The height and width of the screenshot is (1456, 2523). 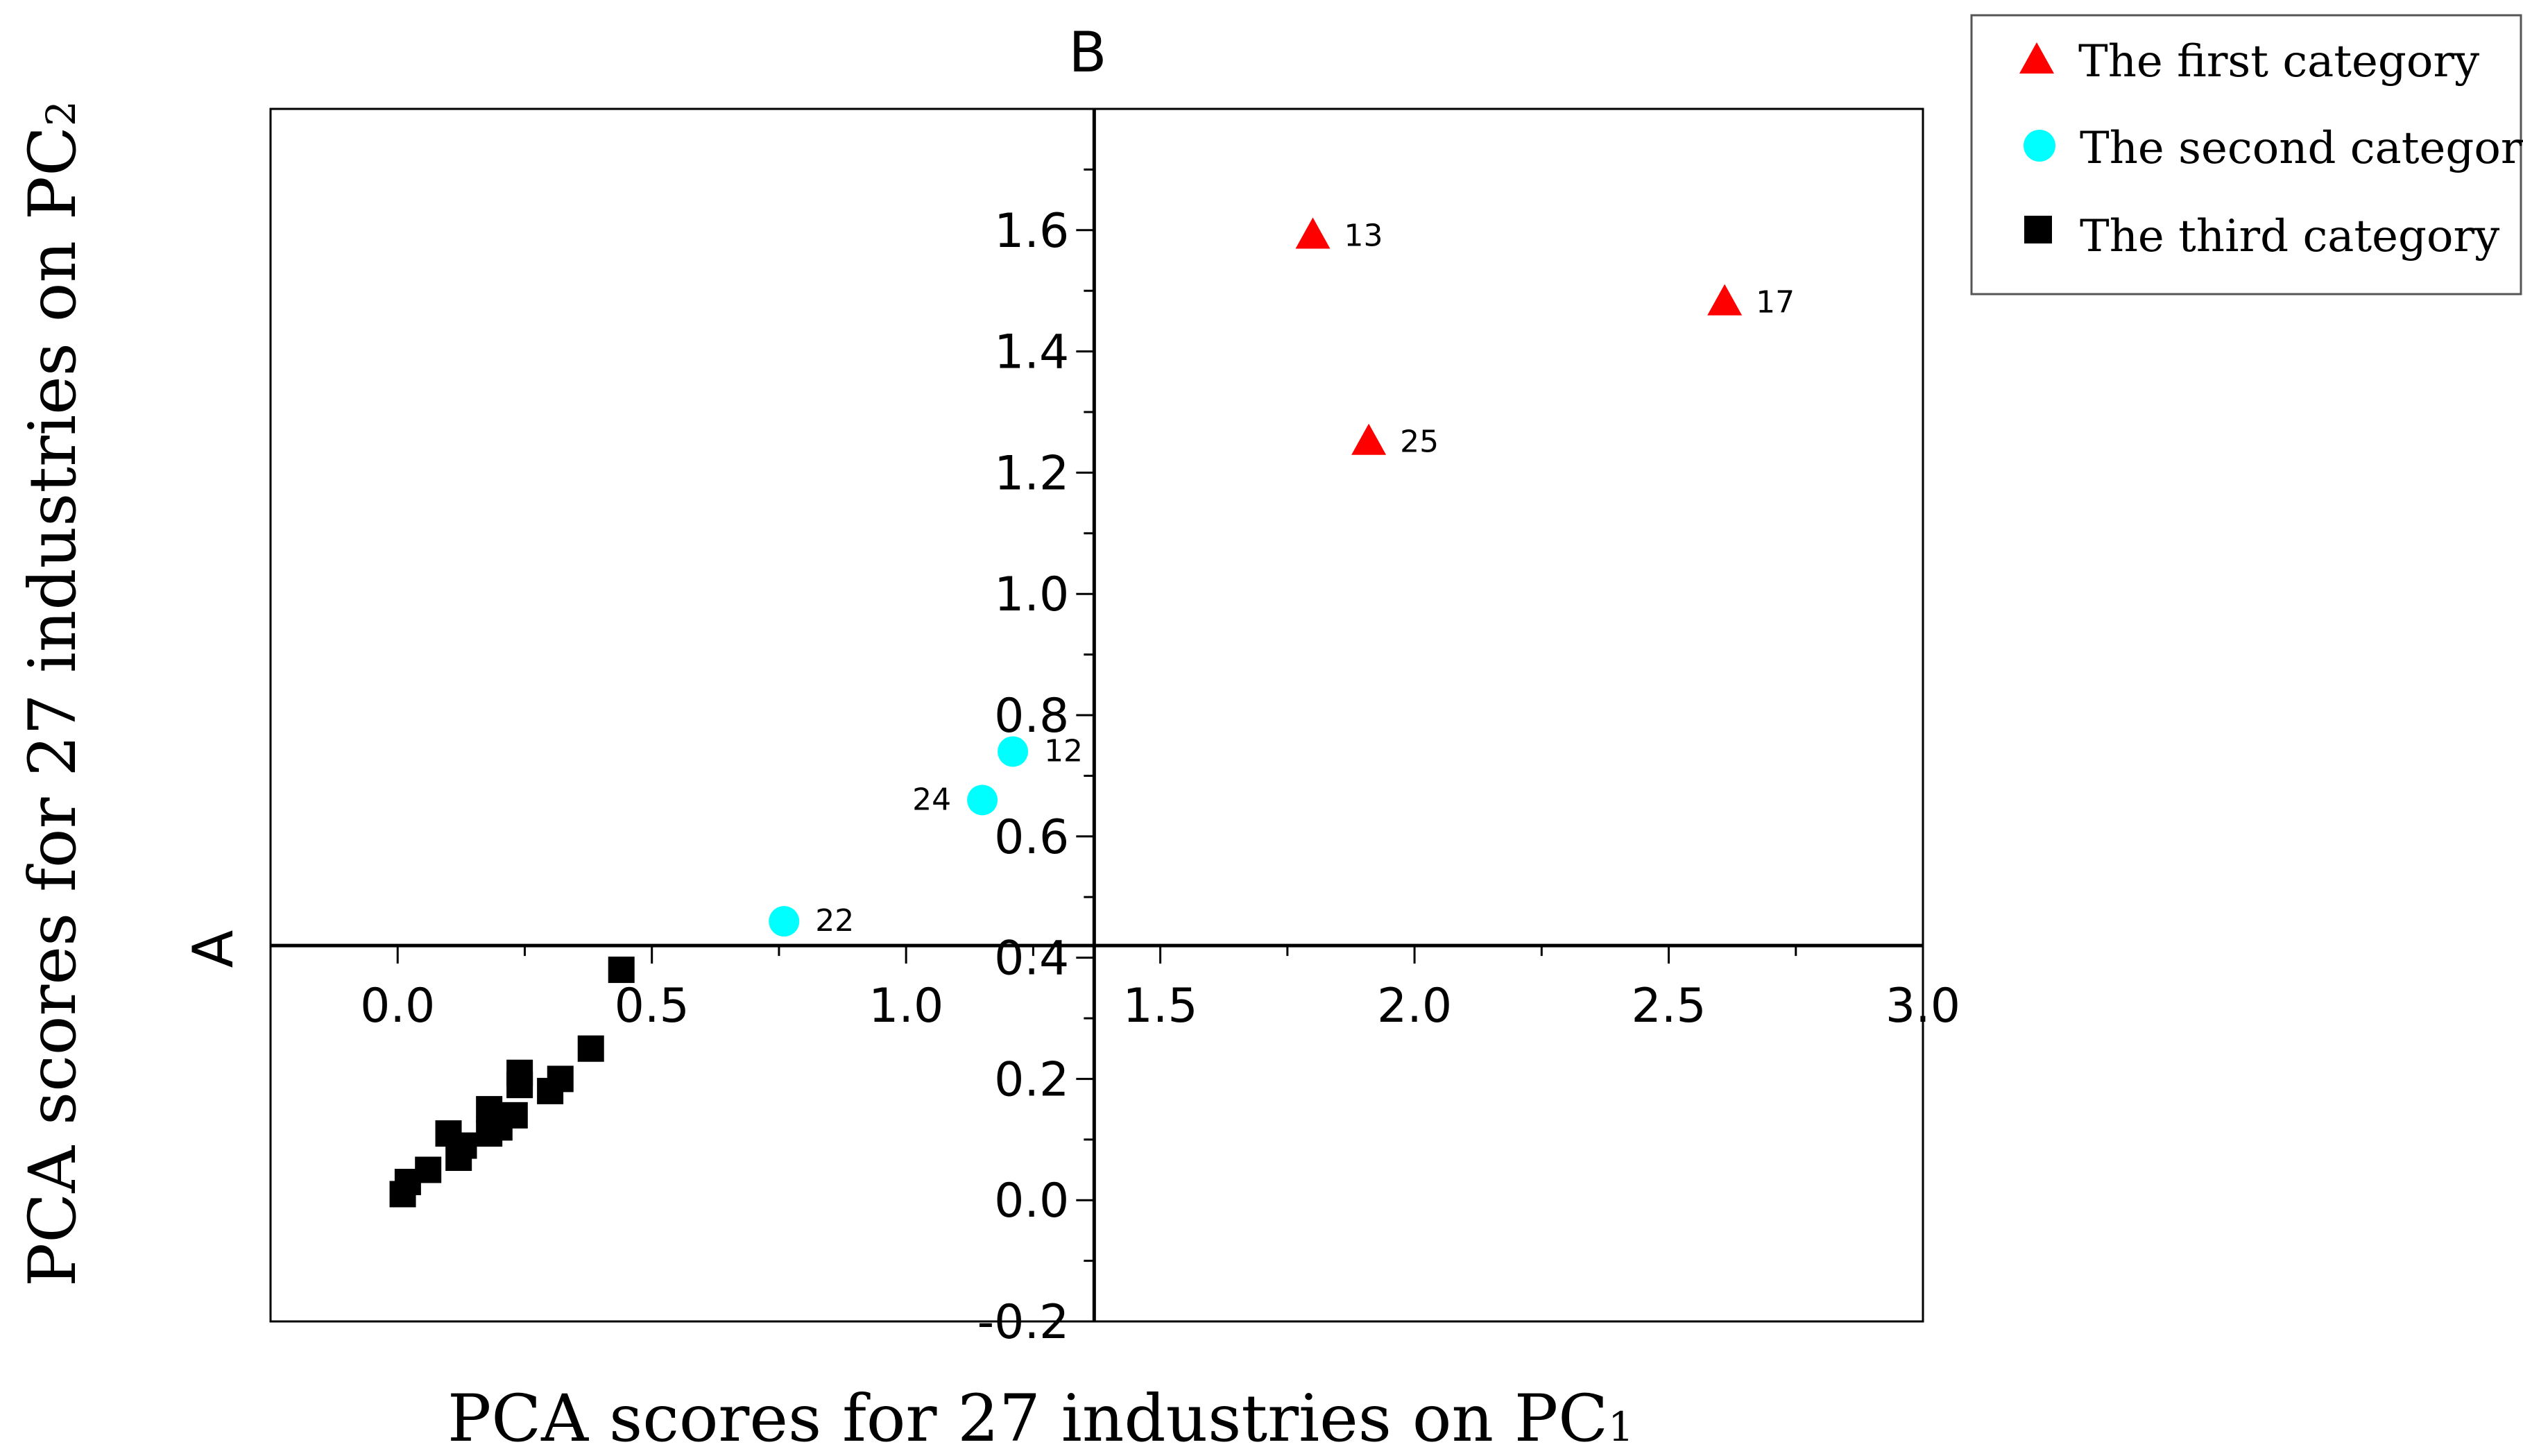 What do you see at coordinates (1161, 1006) in the screenshot?
I see `x-tick-label: 1.5` at bounding box center [1161, 1006].